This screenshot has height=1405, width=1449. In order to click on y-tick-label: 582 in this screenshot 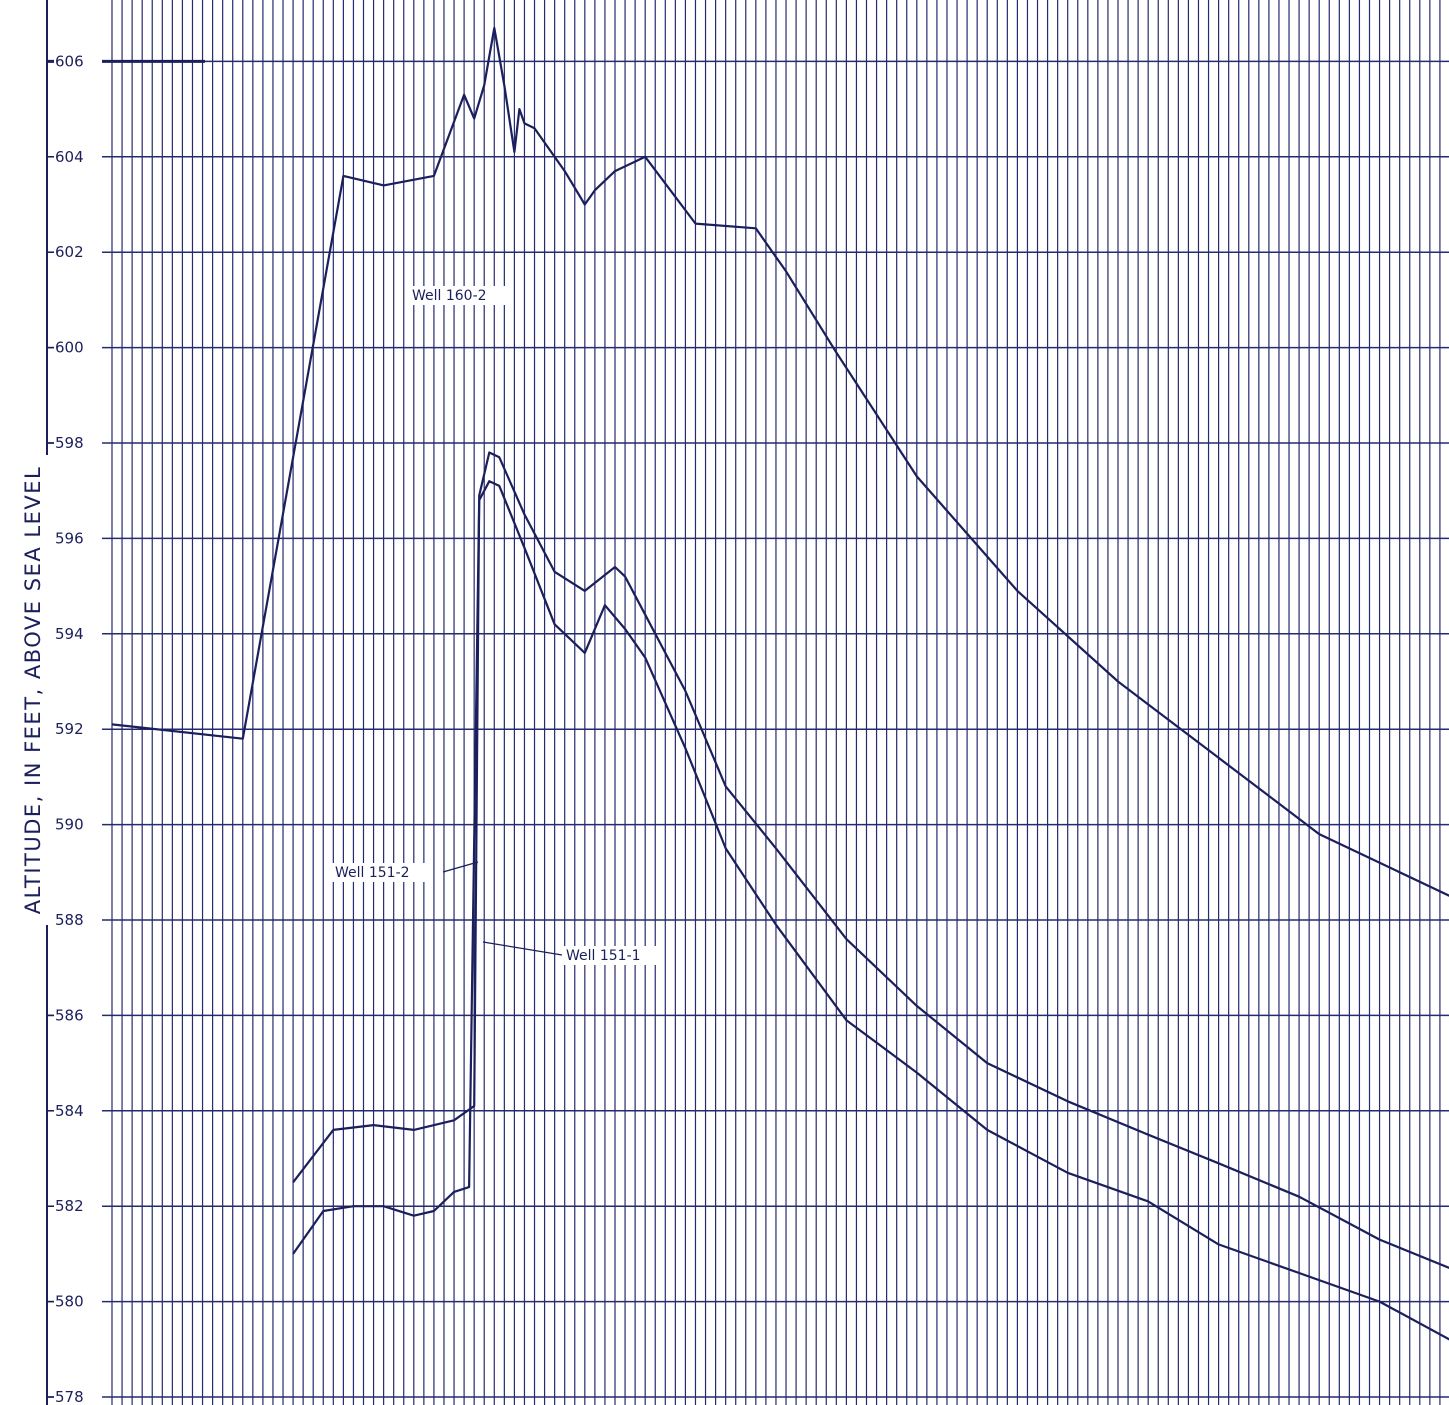, I will do `click(69, 1206)`.